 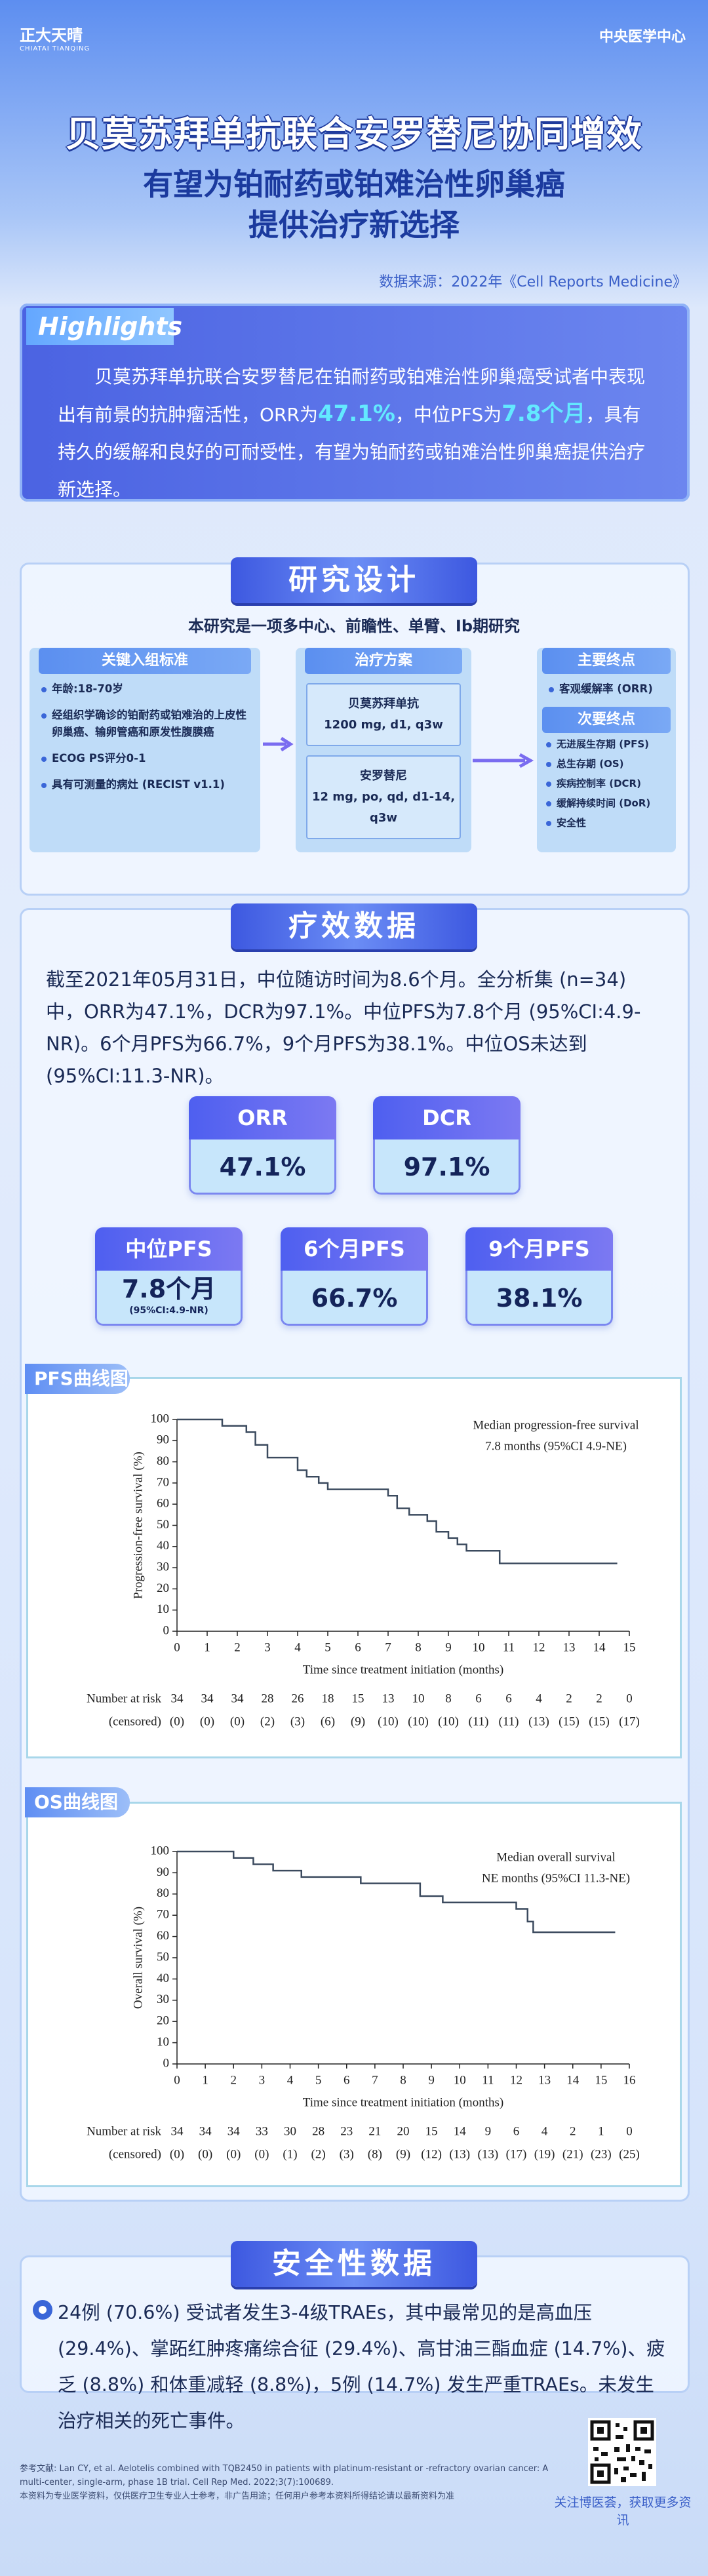 I want to click on censored-count: (11), so click(x=509, y=1721).